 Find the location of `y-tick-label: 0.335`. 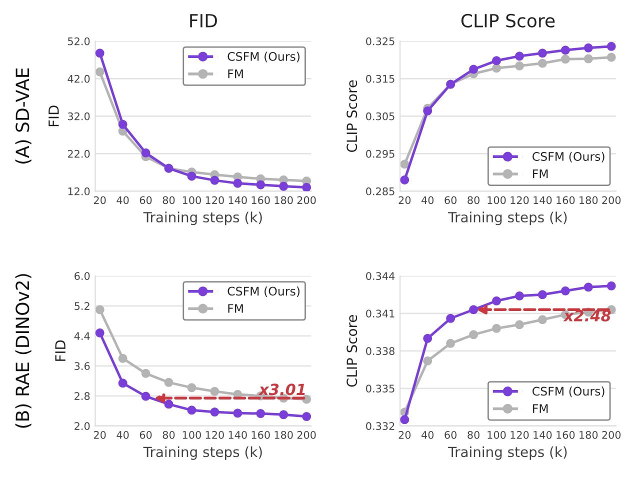

y-tick-label: 0.335 is located at coordinates (380, 388).